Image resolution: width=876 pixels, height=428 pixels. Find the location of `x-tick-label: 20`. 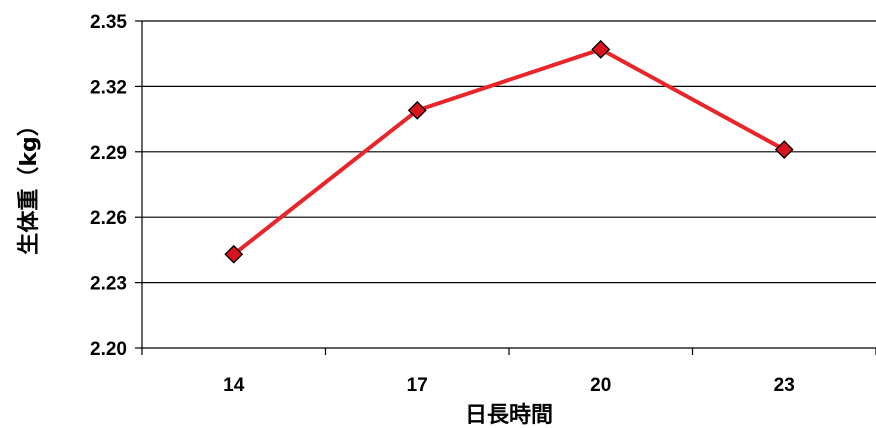

x-tick-label: 20 is located at coordinates (600, 385).